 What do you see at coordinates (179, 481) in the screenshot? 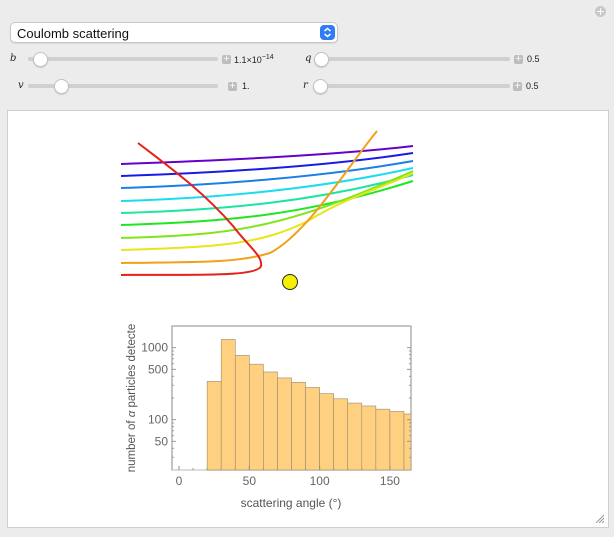
I see `x-tick-label: 0` at bounding box center [179, 481].